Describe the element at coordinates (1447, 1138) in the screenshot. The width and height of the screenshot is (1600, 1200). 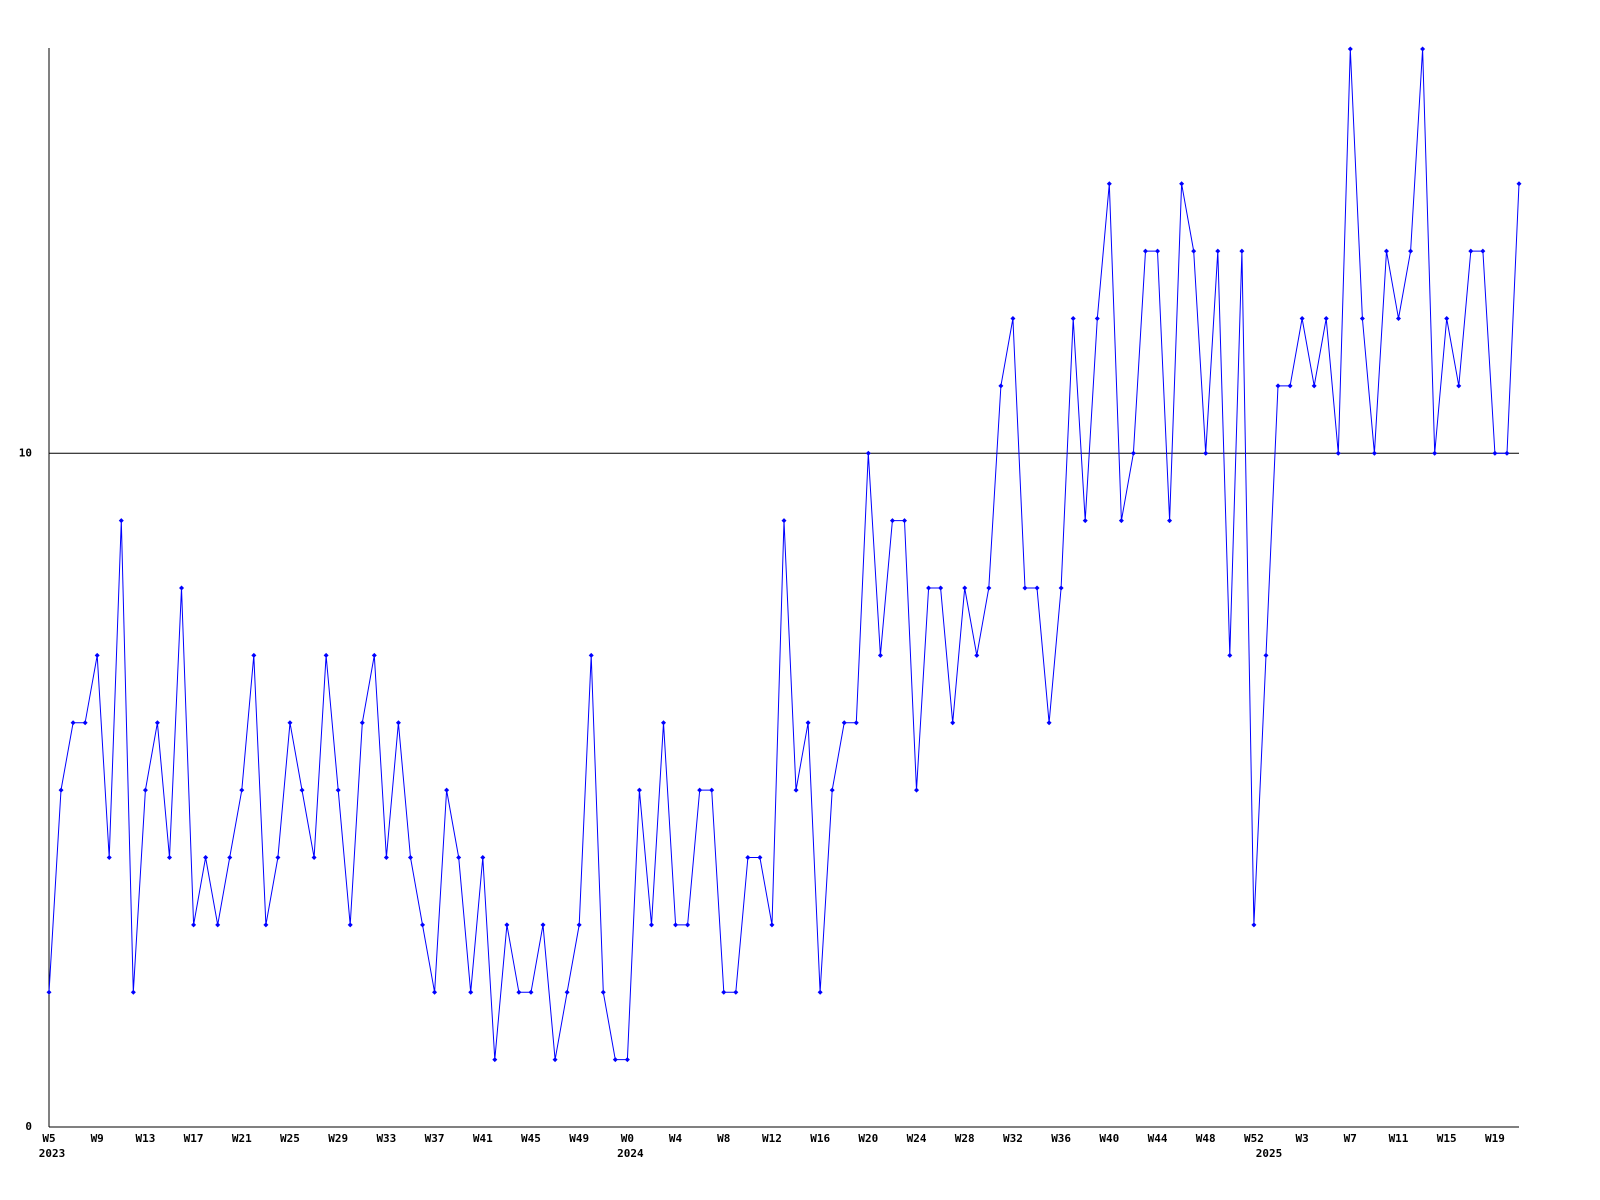
I see `x-tick-label: W15` at that location.